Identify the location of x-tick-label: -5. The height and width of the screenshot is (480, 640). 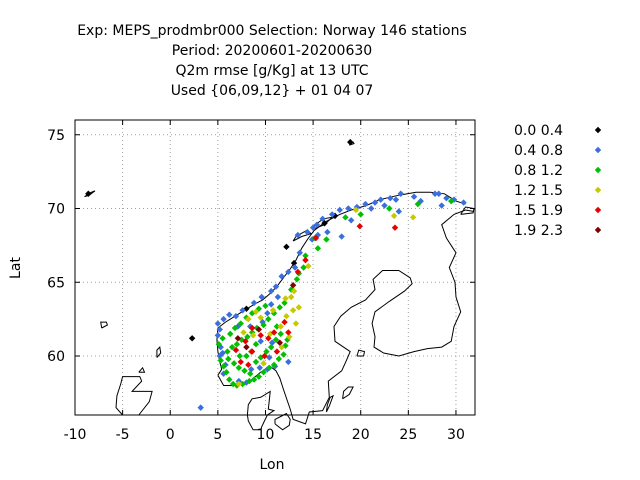
(123, 435).